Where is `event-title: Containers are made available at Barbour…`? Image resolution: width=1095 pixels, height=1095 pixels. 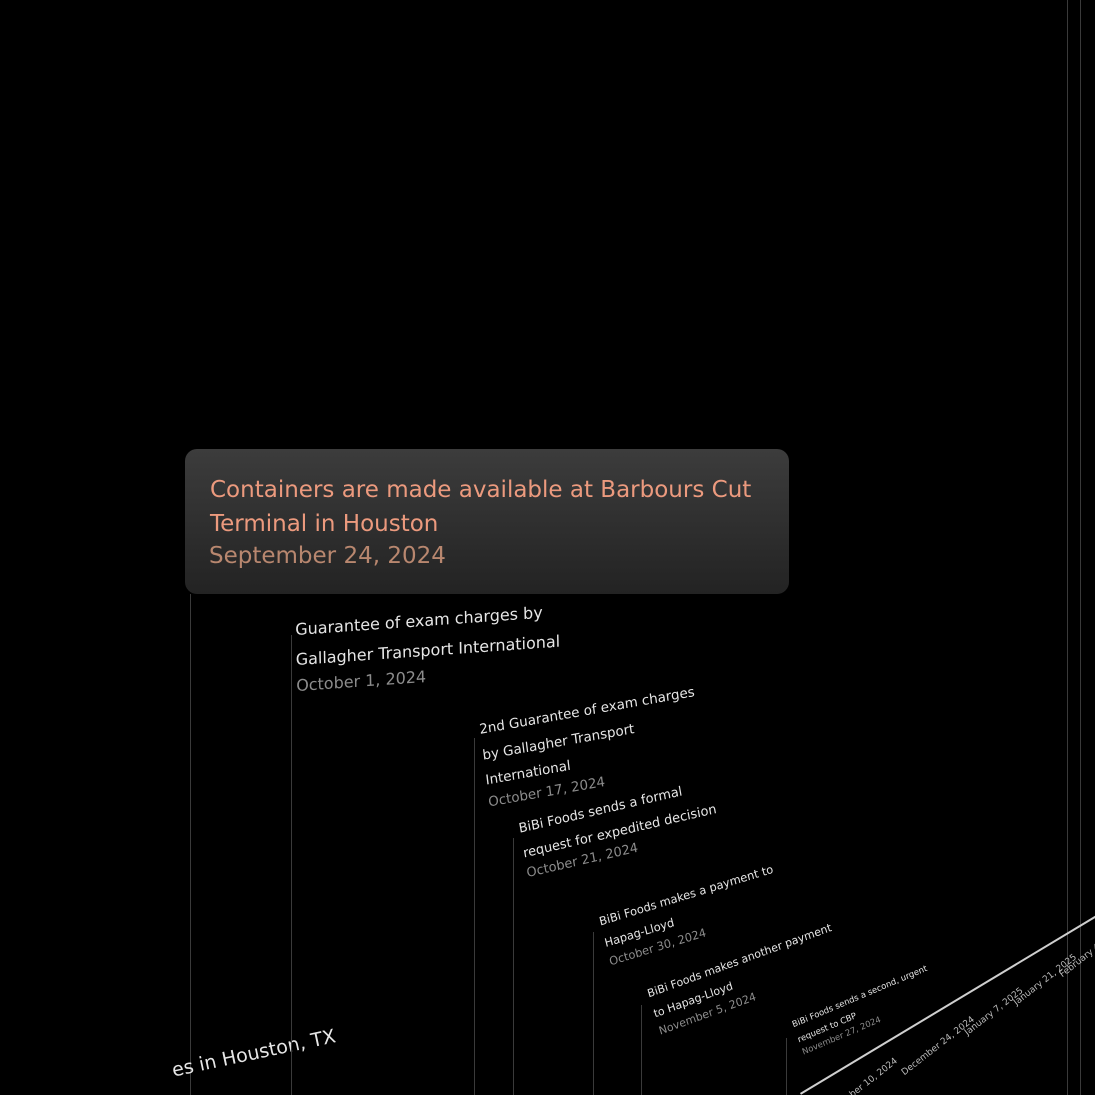
event-title: Containers are made available at Barbour… is located at coordinates (481, 507).